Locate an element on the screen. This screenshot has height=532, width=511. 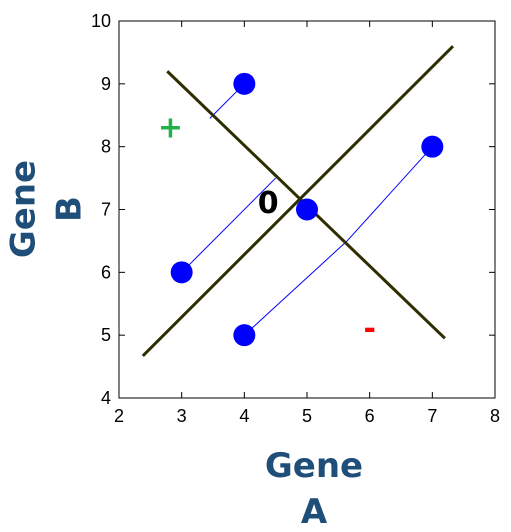
y-tick-label-0: 4 is located at coordinates (106, 398).